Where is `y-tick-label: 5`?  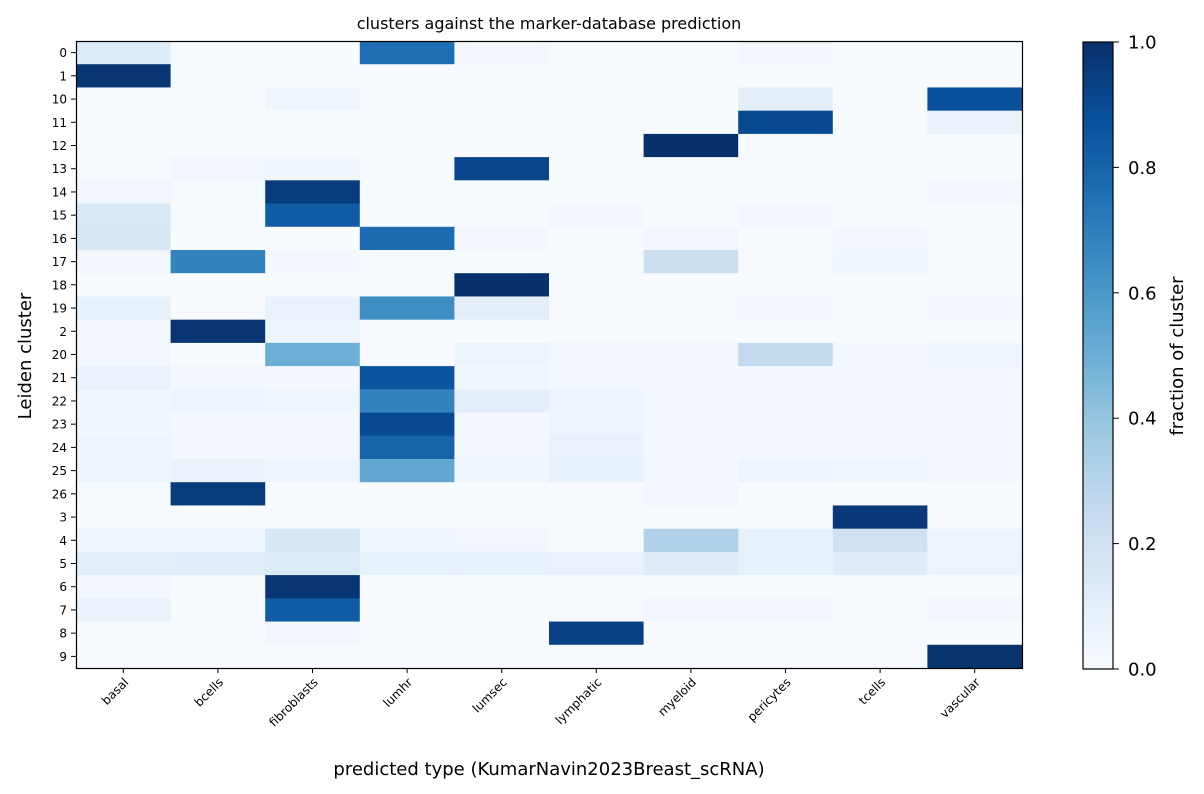 y-tick-label: 5 is located at coordinates (63, 564).